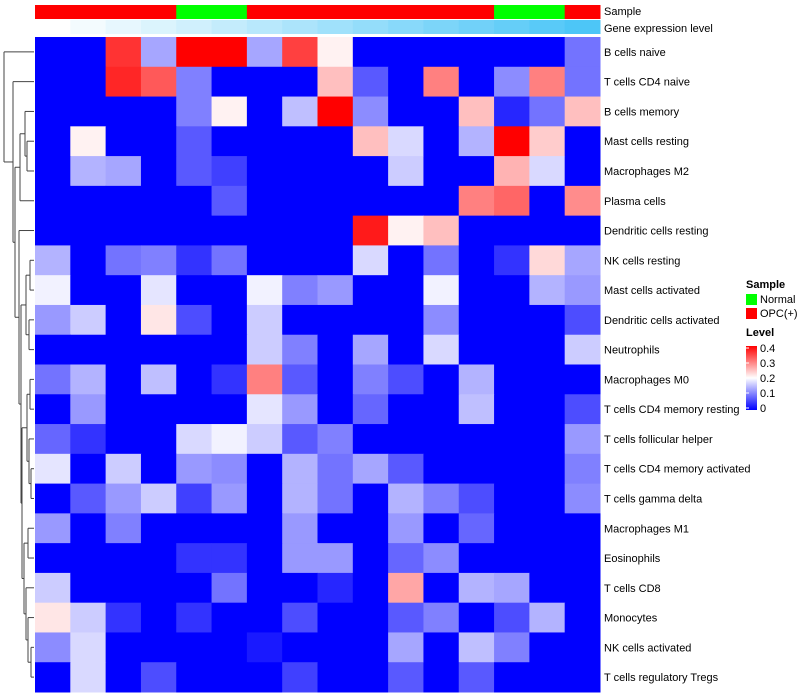 Image resolution: width=800 pixels, height=700 pixels. Describe the element at coordinates (642, 112) in the screenshot. I see `row-label: B cells memory` at that location.